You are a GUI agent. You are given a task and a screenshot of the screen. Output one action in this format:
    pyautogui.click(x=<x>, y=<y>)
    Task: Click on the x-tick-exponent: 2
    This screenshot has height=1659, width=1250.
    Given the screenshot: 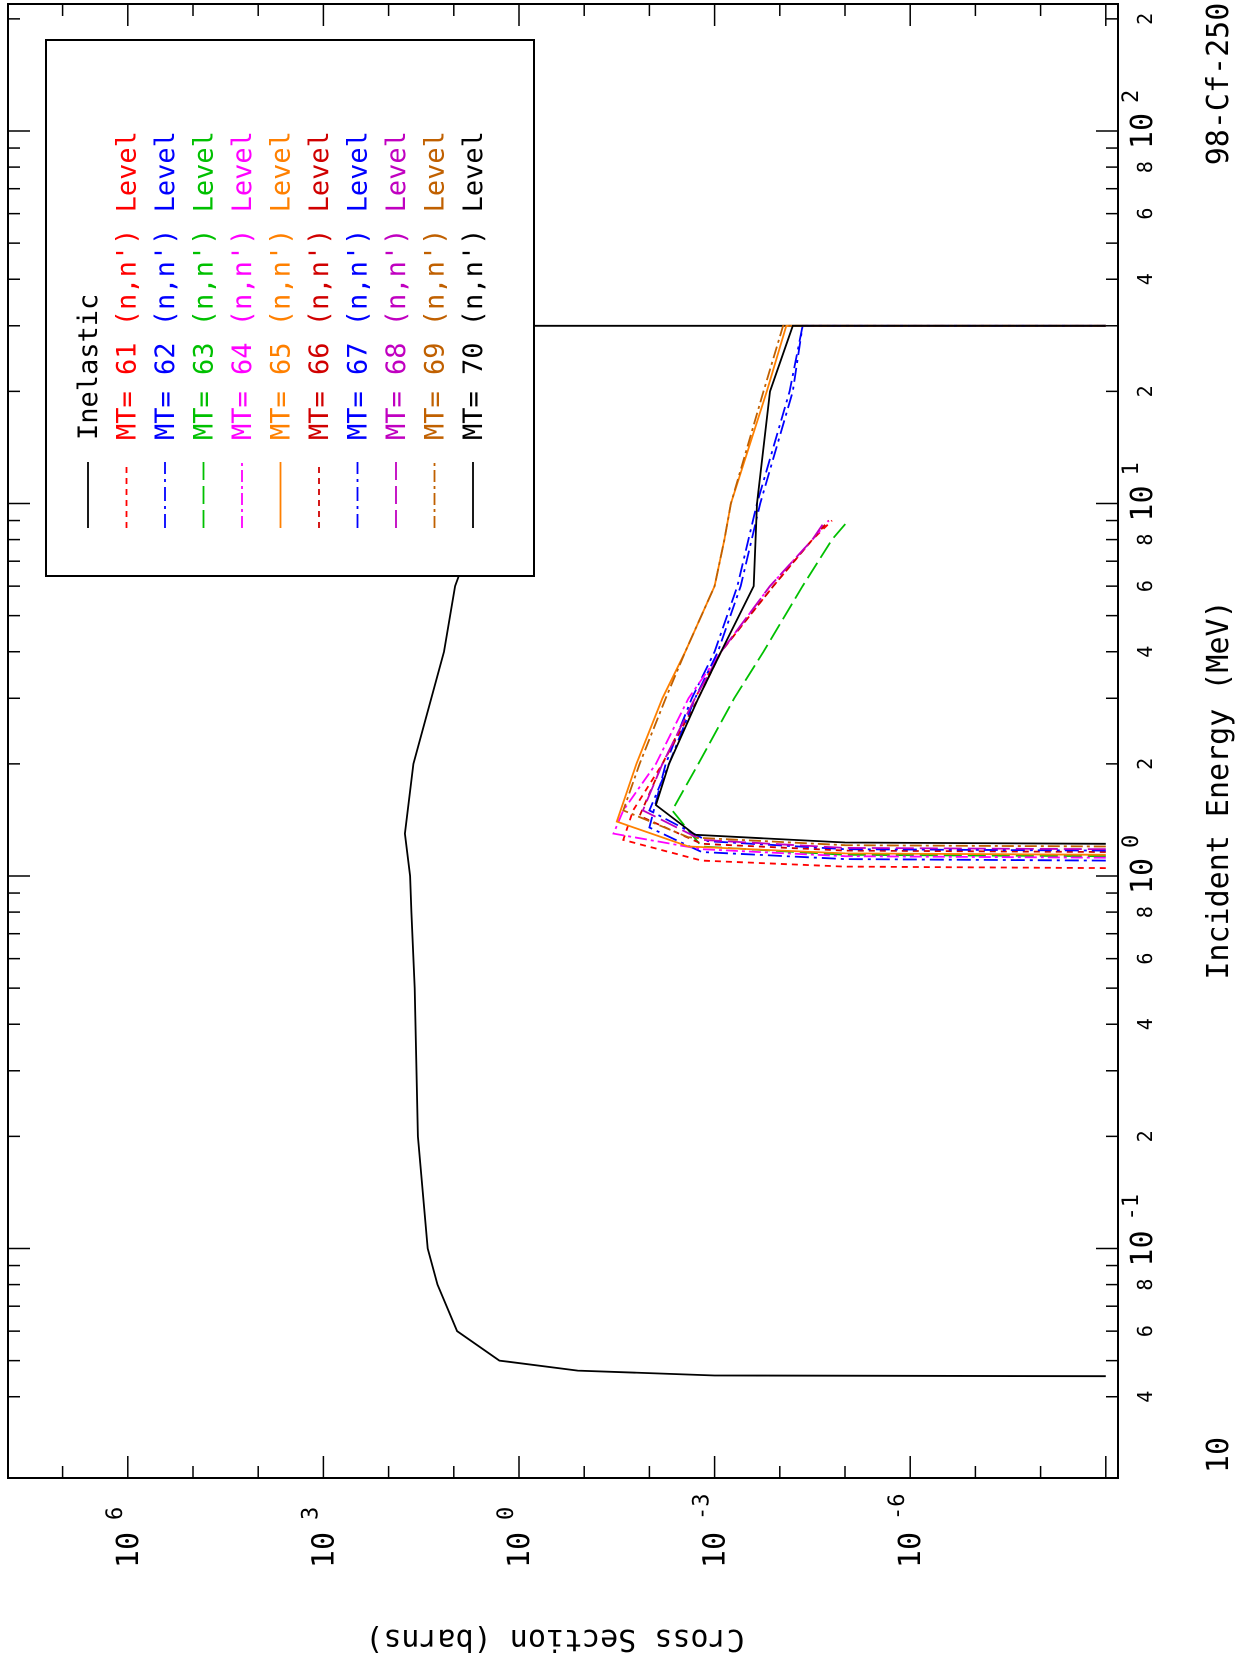 What is the action you would take?
    pyautogui.click(x=1131, y=96)
    